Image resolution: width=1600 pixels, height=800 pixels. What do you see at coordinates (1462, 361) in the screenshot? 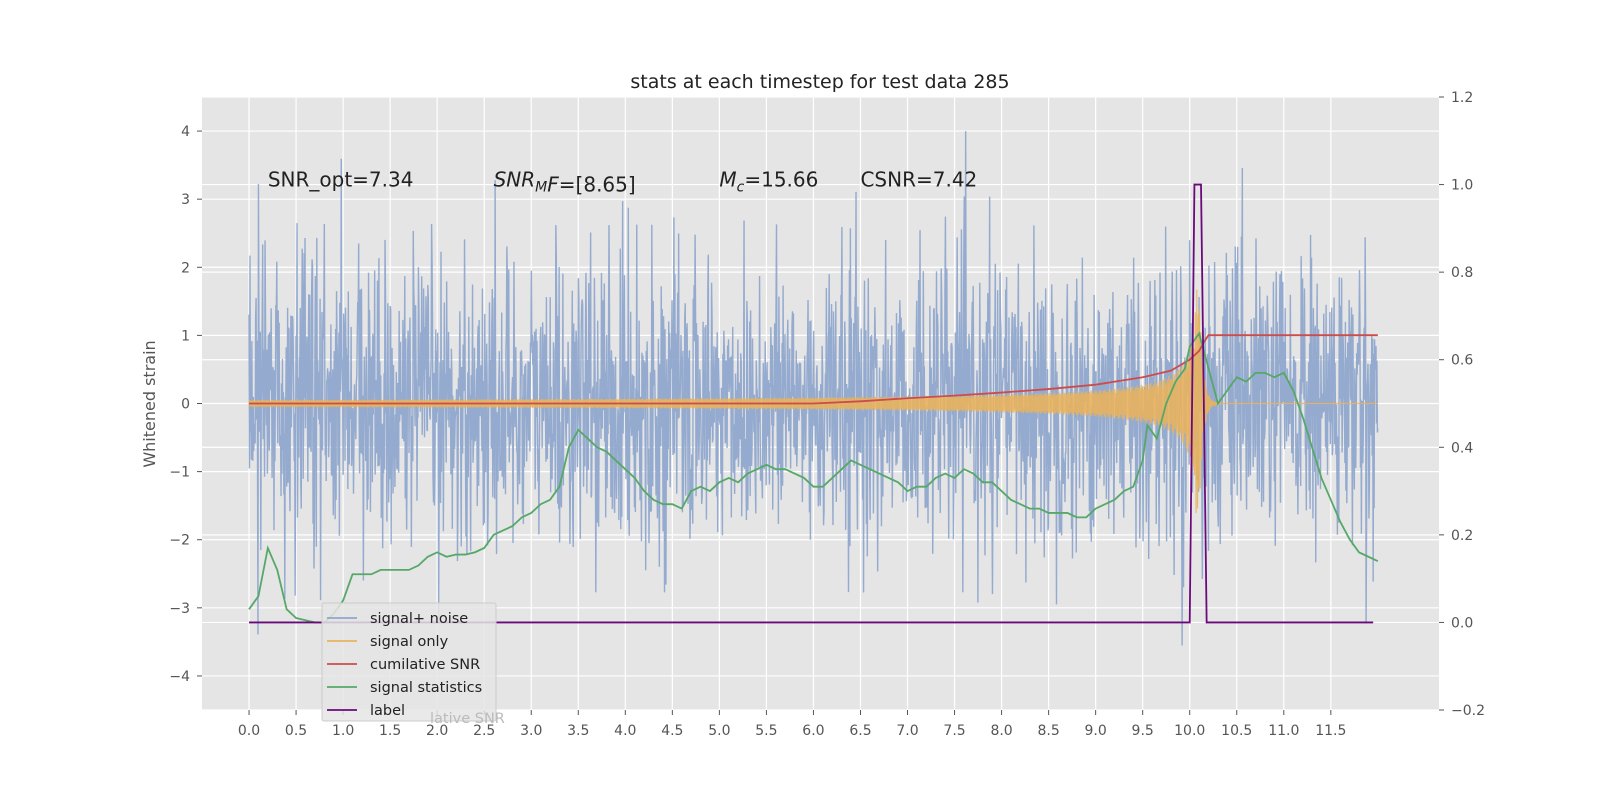
I see `y2-tick-label: 0.6` at bounding box center [1462, 361].